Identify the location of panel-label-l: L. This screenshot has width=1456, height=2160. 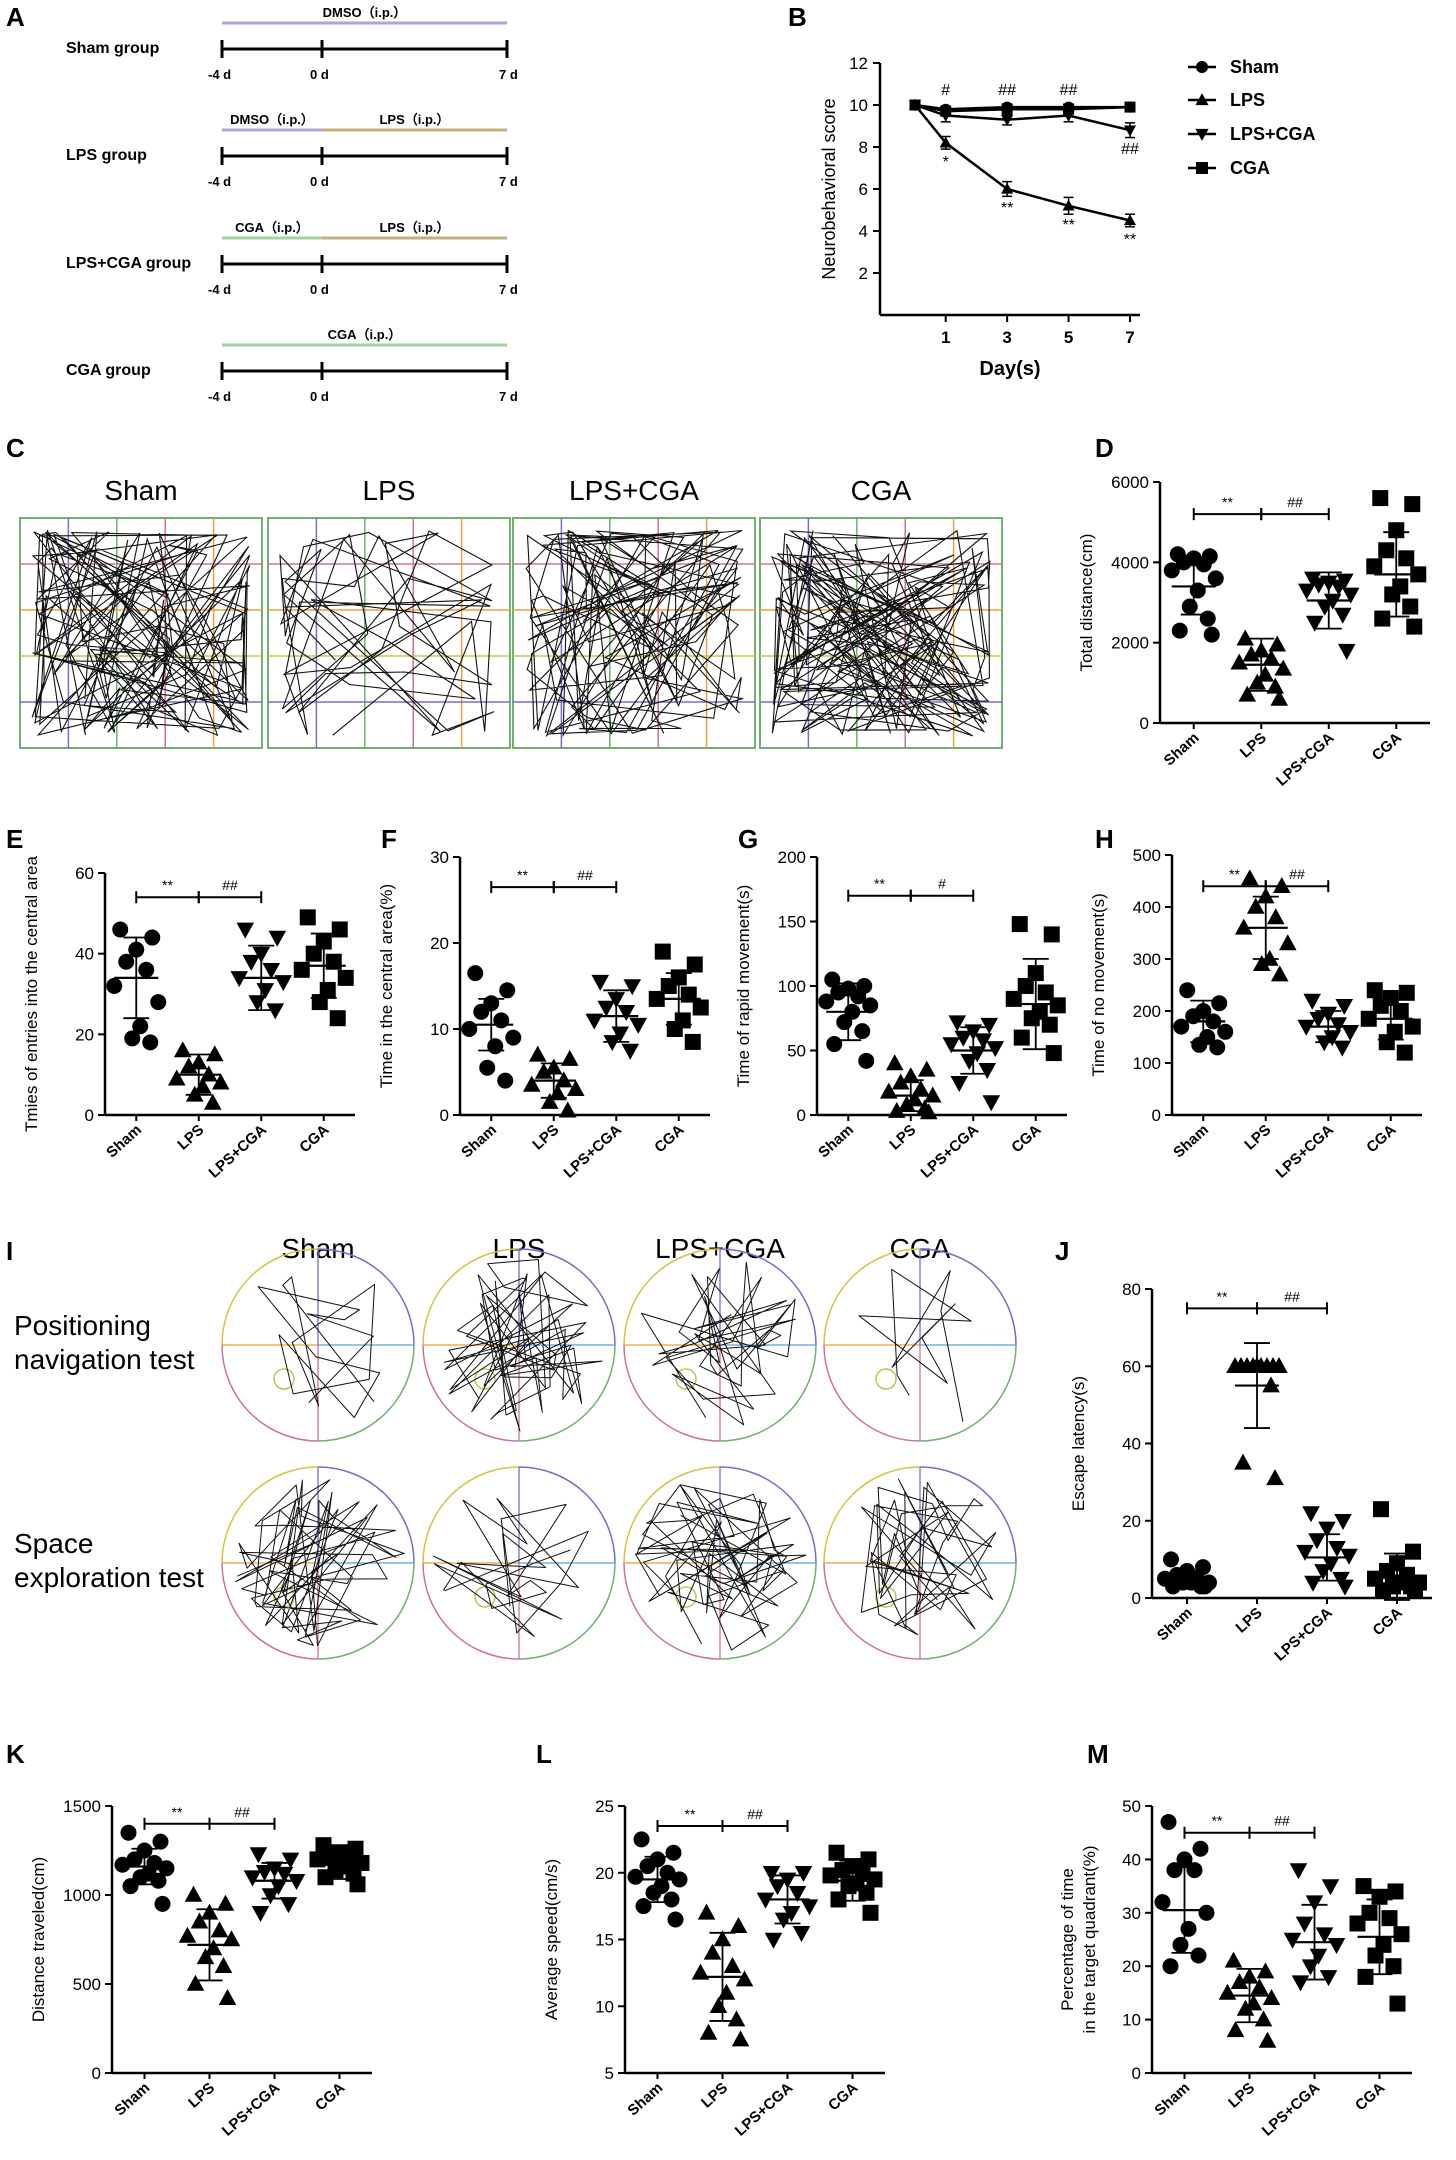
(544, 1754).